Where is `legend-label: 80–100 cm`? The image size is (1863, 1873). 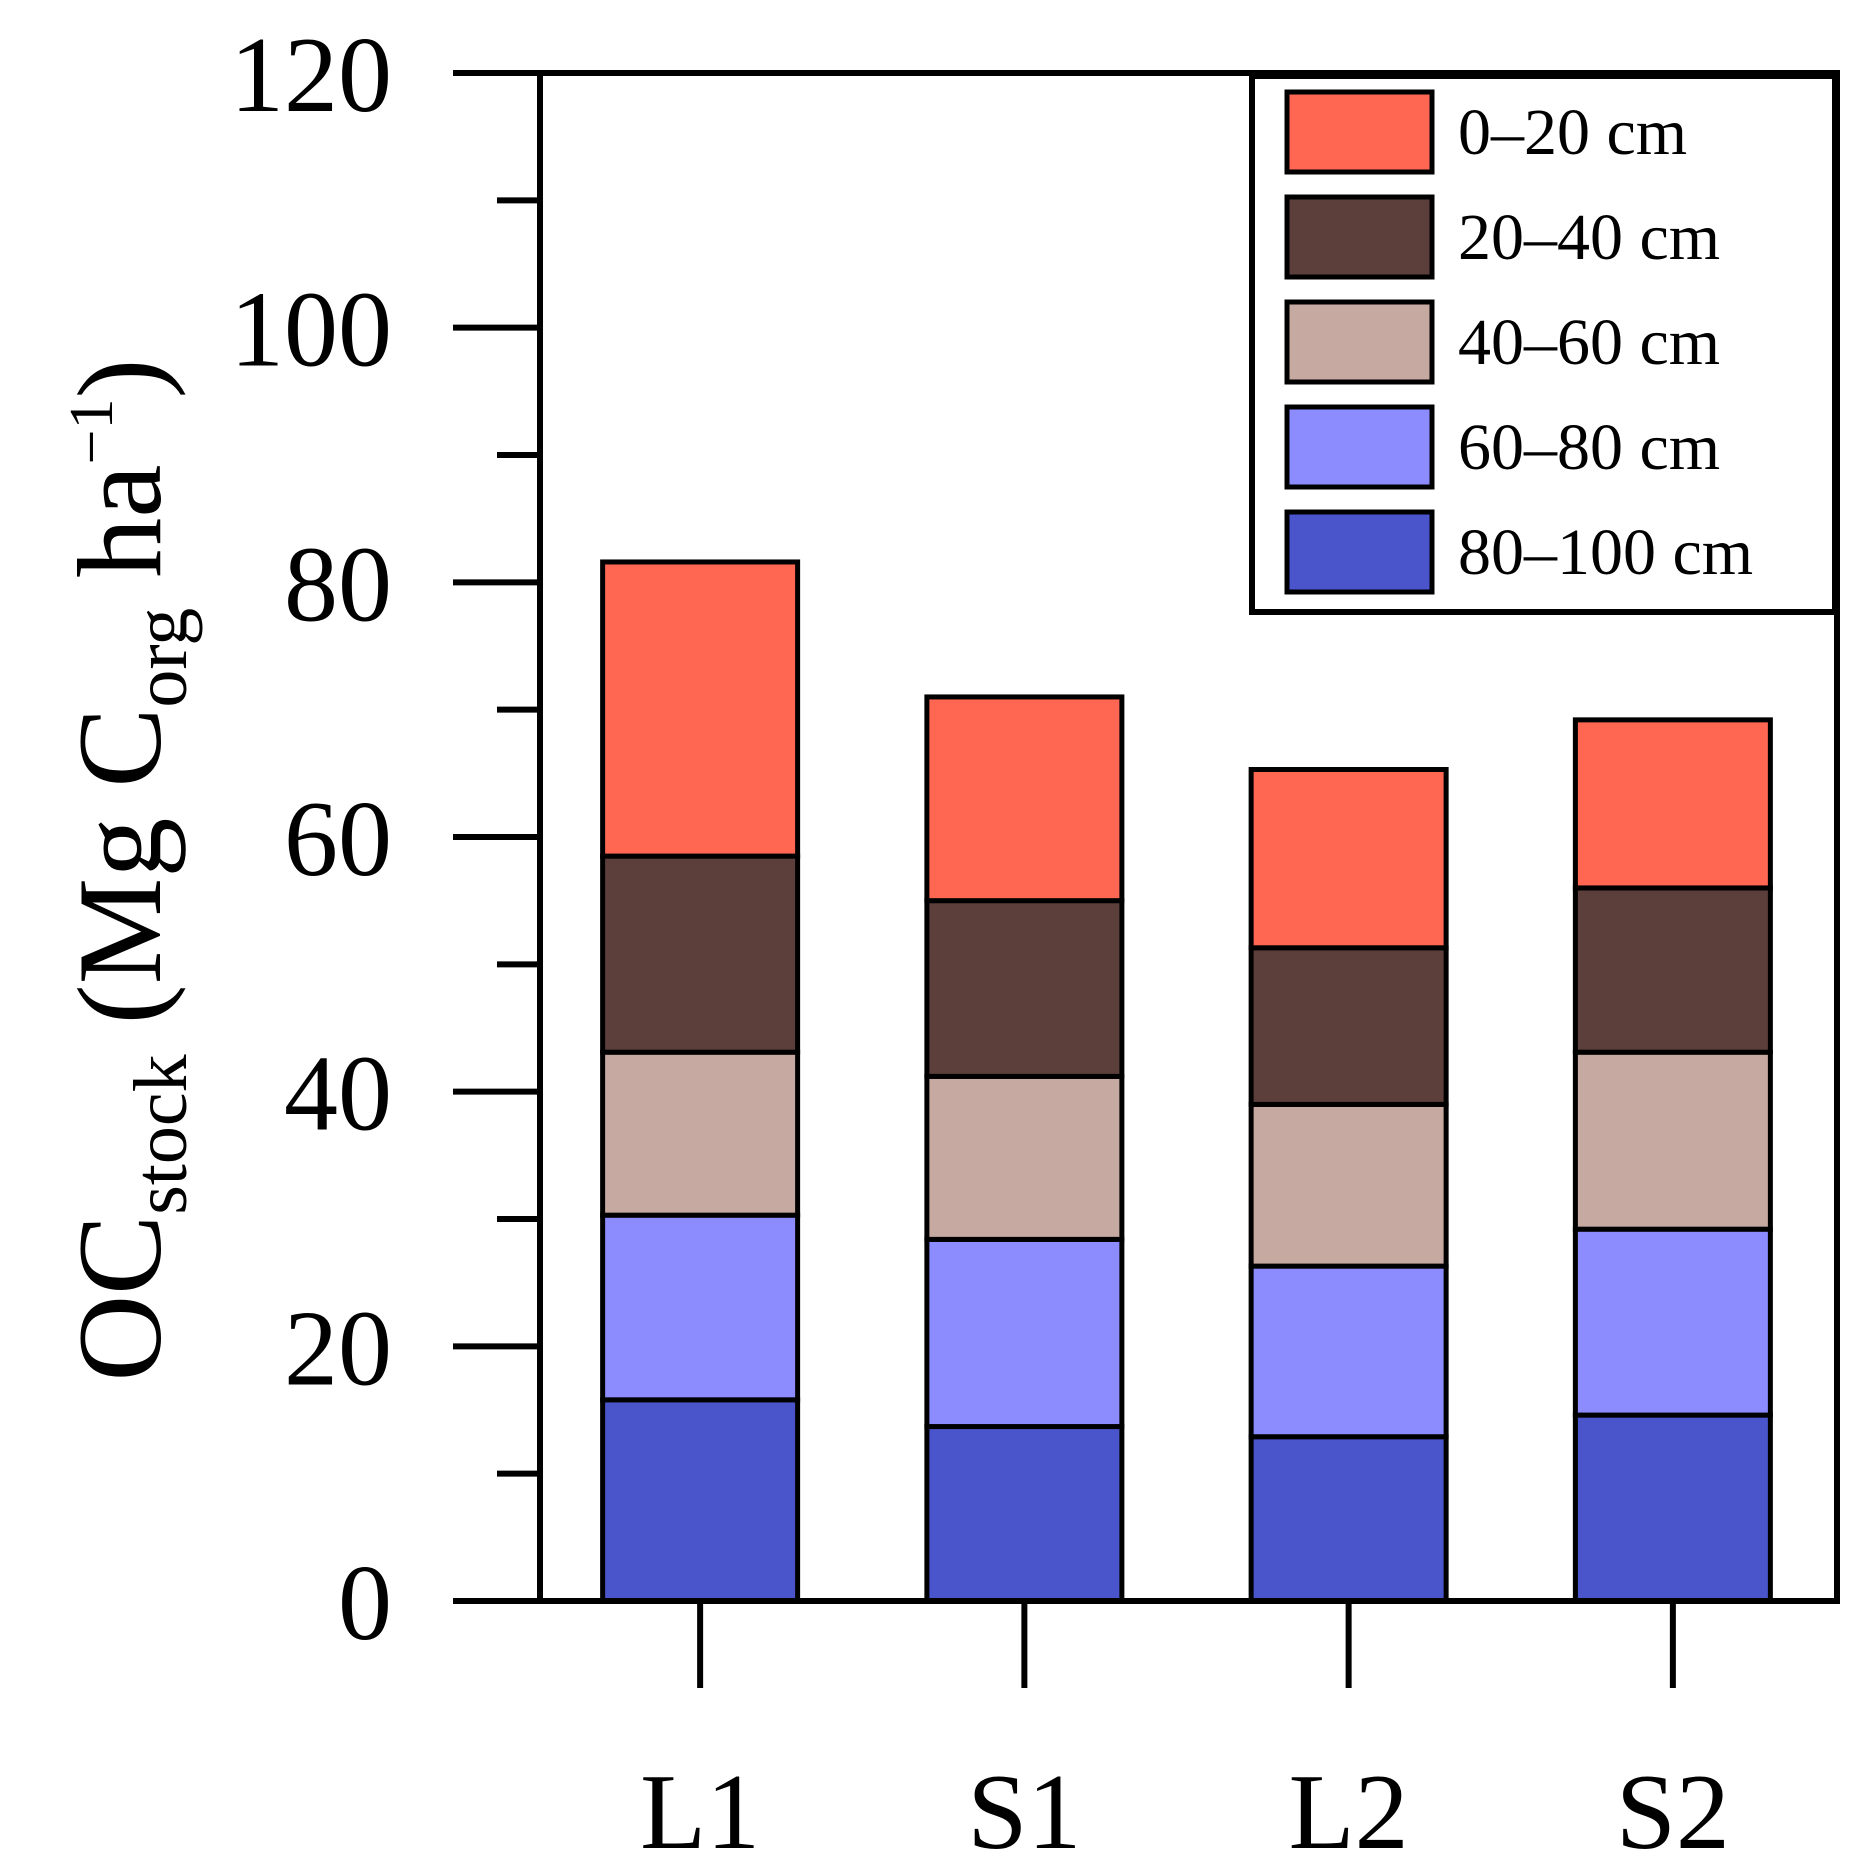 legend-label: 80–100 cm is located at coordinates (1605, 552).